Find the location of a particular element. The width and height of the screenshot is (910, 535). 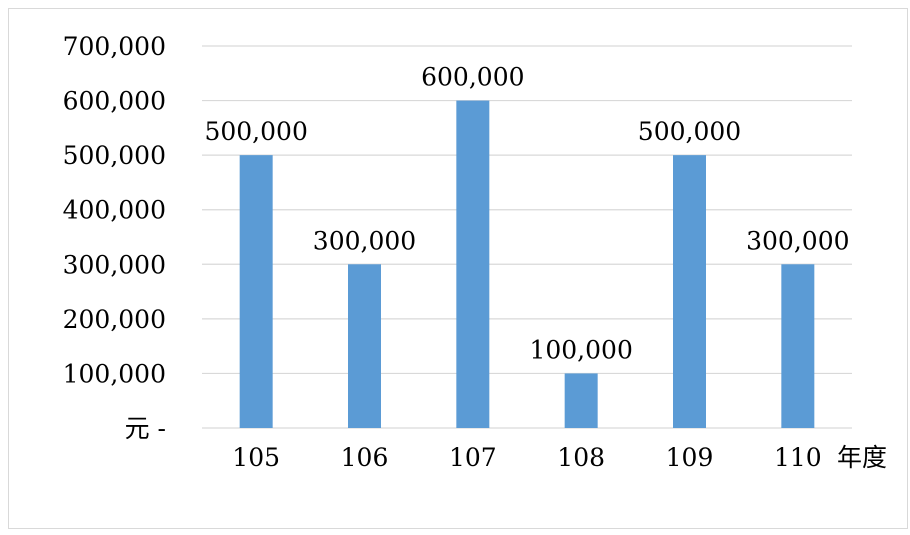

y-tick-label: 200,000 is located at coordinates (114, 319).